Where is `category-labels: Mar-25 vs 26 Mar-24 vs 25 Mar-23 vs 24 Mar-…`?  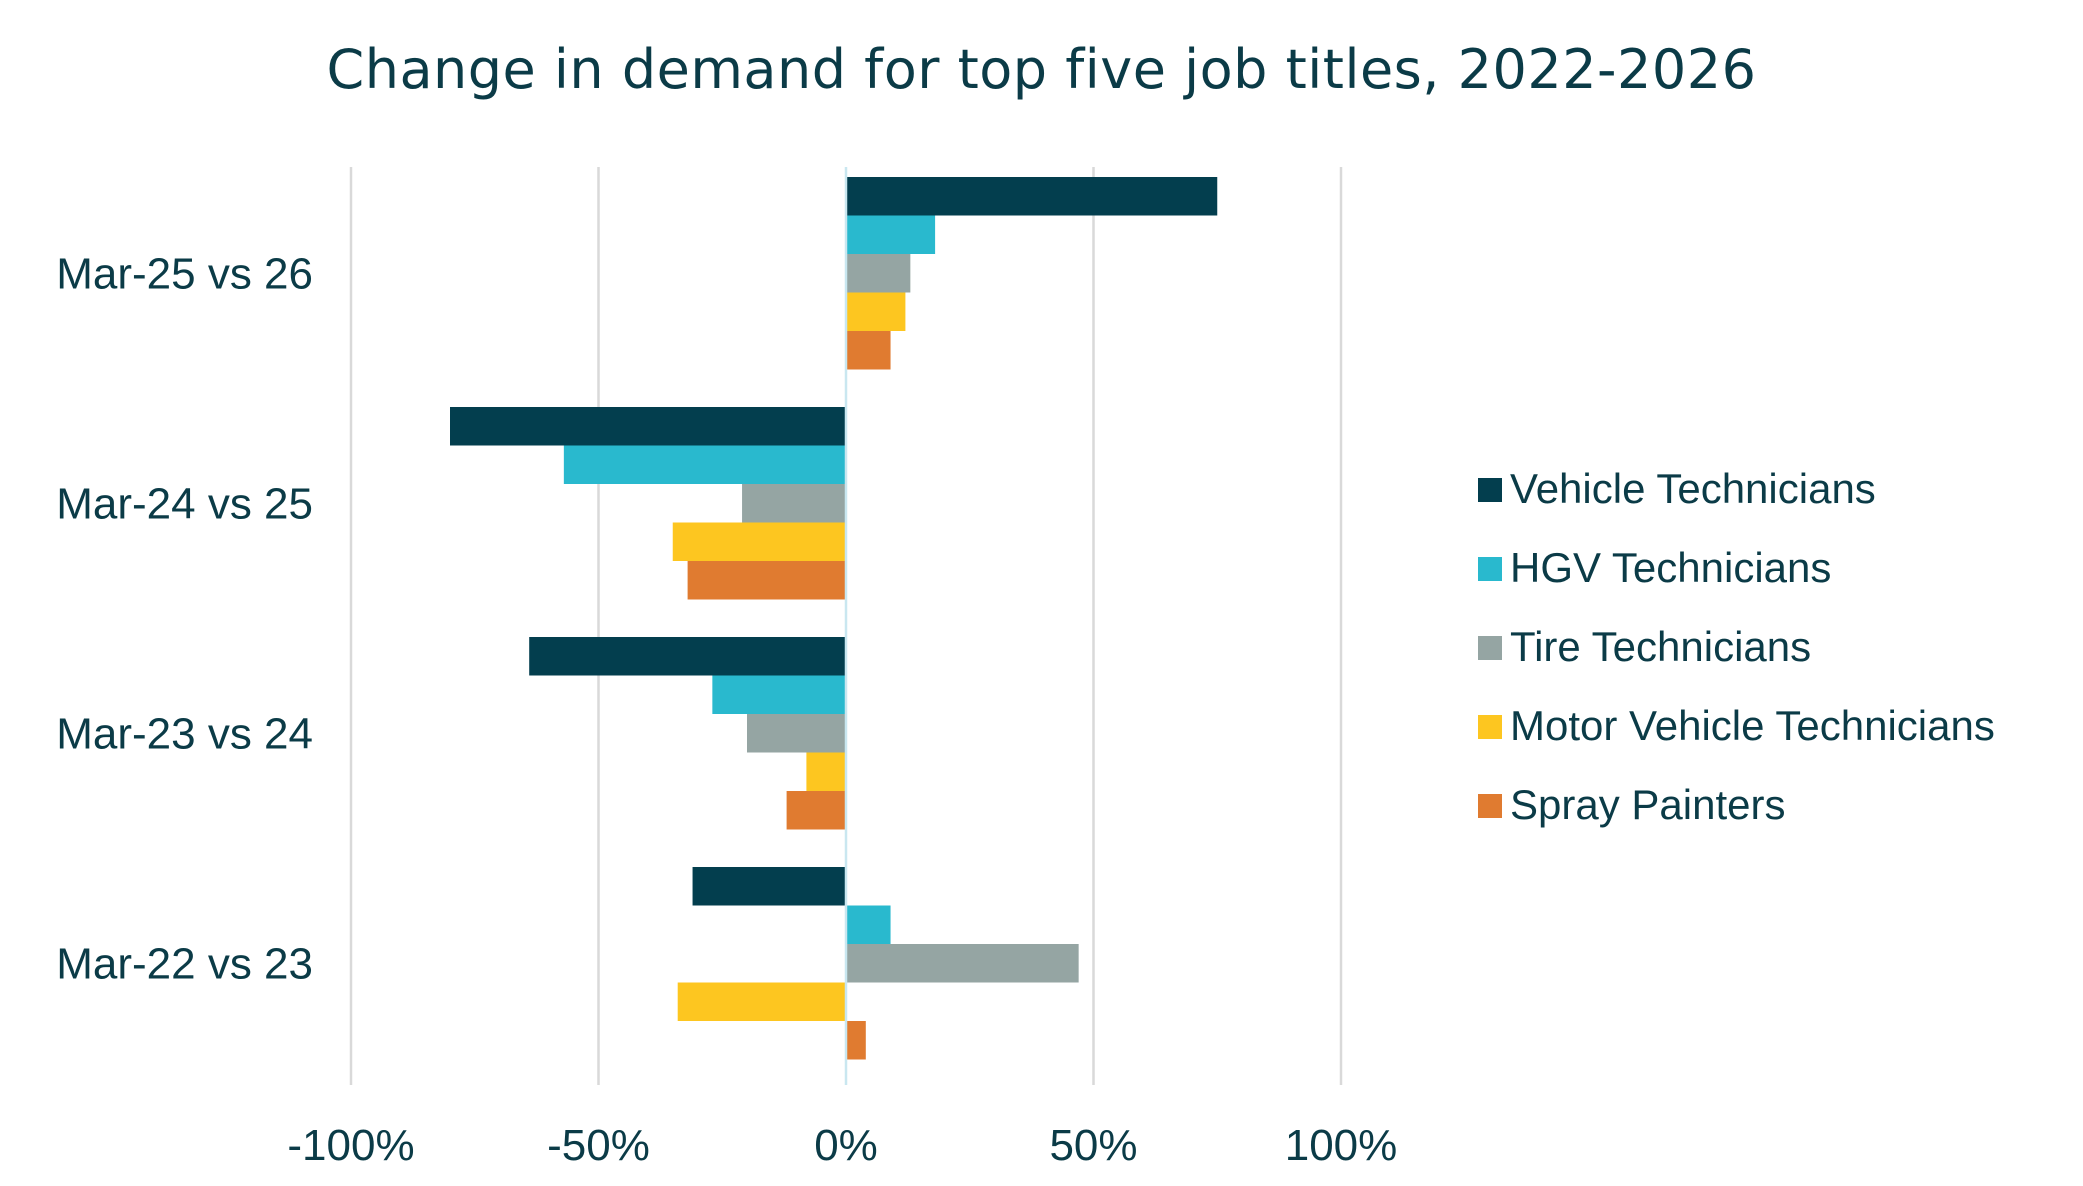 category-labels: Mar-25 vs 26 Mar-24 vs 25 Mar-23 vs 24 Mar-… is located at coordinates (184, 618).